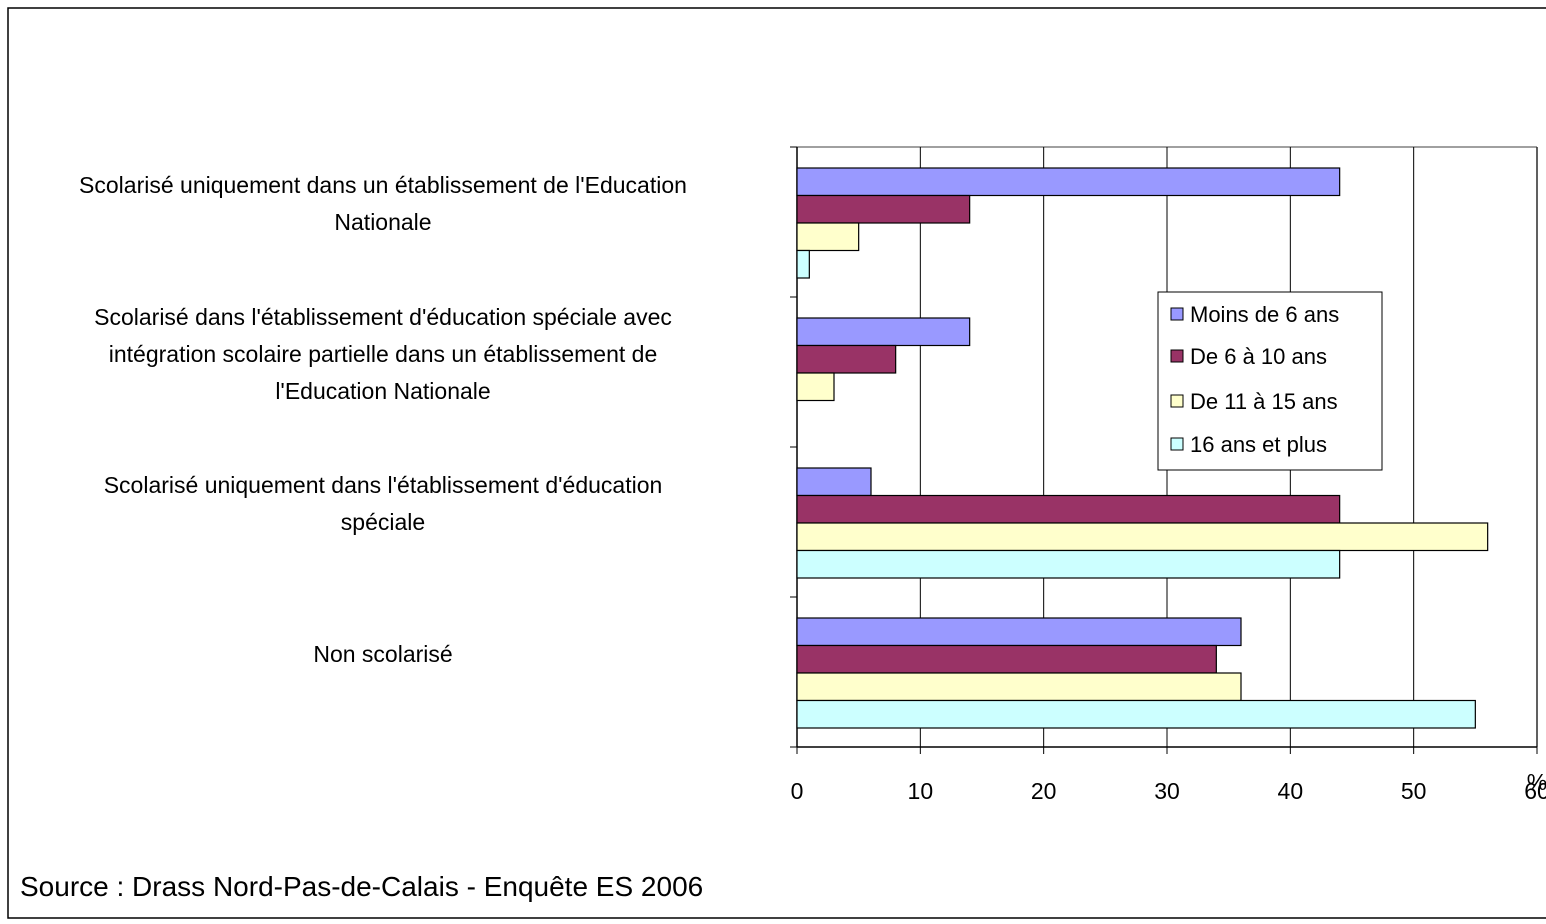 This screenshot has height=924, width=1546. I want to click on legend-box, so click(1270, 381).